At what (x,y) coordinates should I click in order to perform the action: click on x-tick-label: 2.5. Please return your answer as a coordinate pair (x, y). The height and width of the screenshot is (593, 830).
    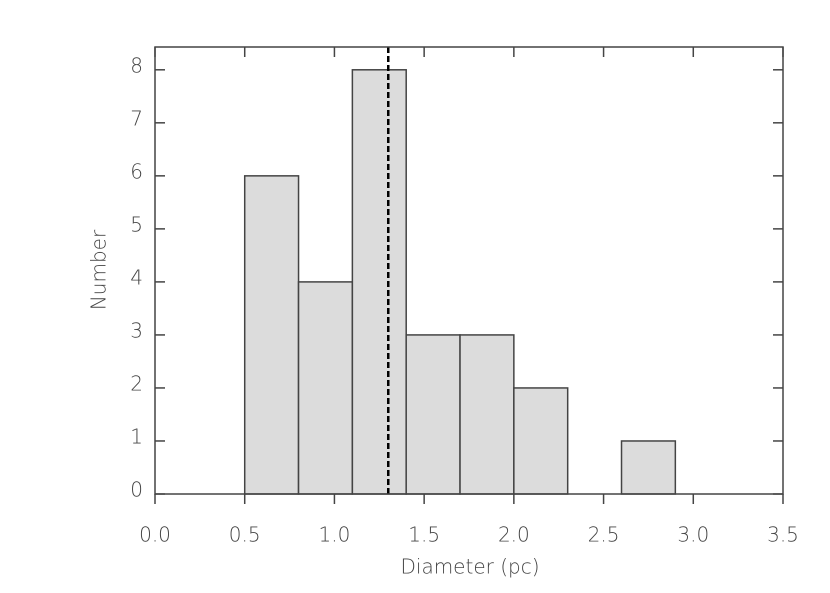
    Looking at the image, I should click on (604, 535).